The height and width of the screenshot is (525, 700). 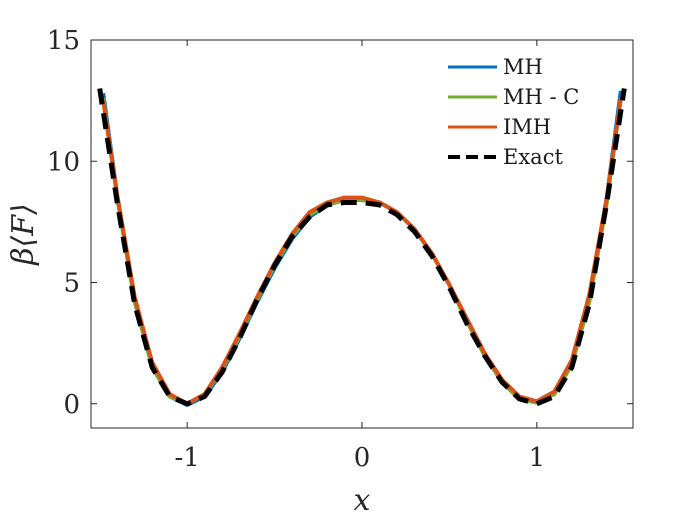 I want to click on legend-entry-label: IMH, so click(x=527, y=127).